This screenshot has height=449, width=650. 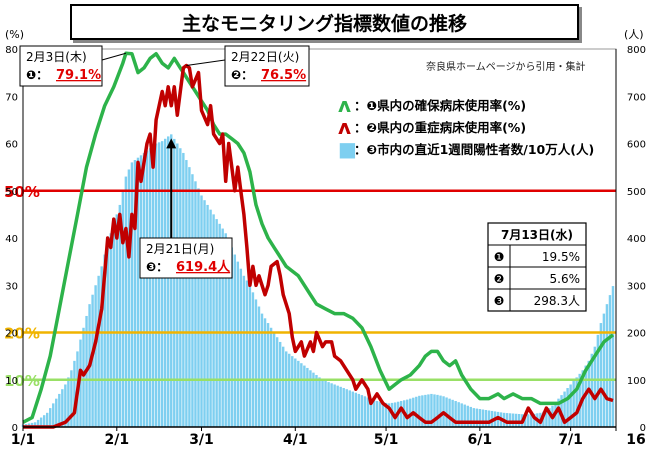 What do you see at coordinates (480, 440) in the screenshot?
I see `x-tick-label: 6/1` at bounding box center [480, 440].